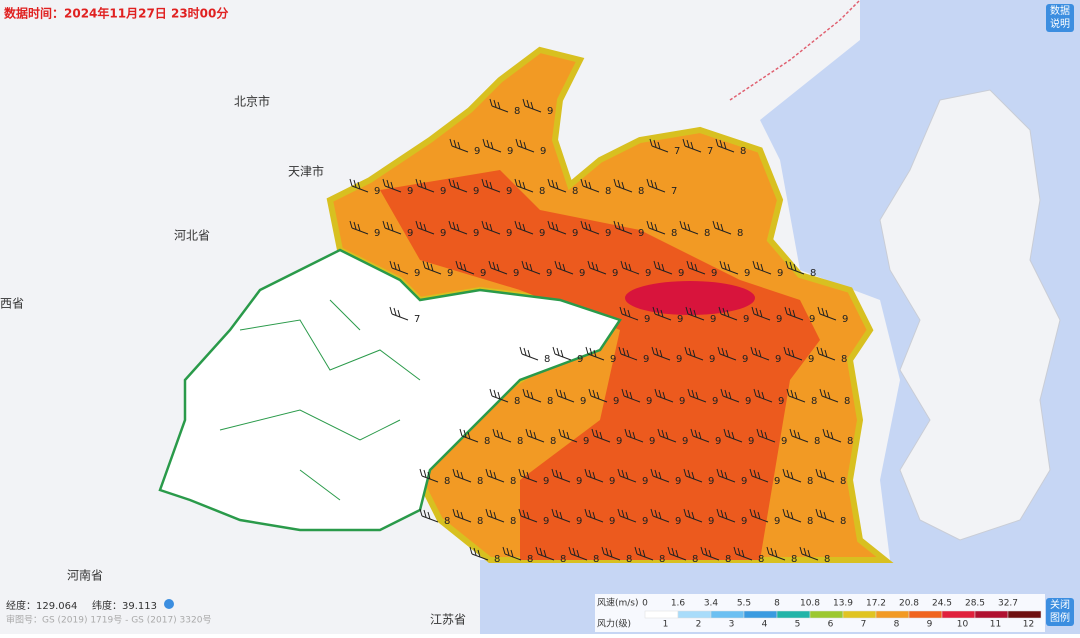 The image size is (1080, 638). Describe the element at coordinates (975, 604) in the screenshot. I see `legend-speed-label: 28.5` at that location.